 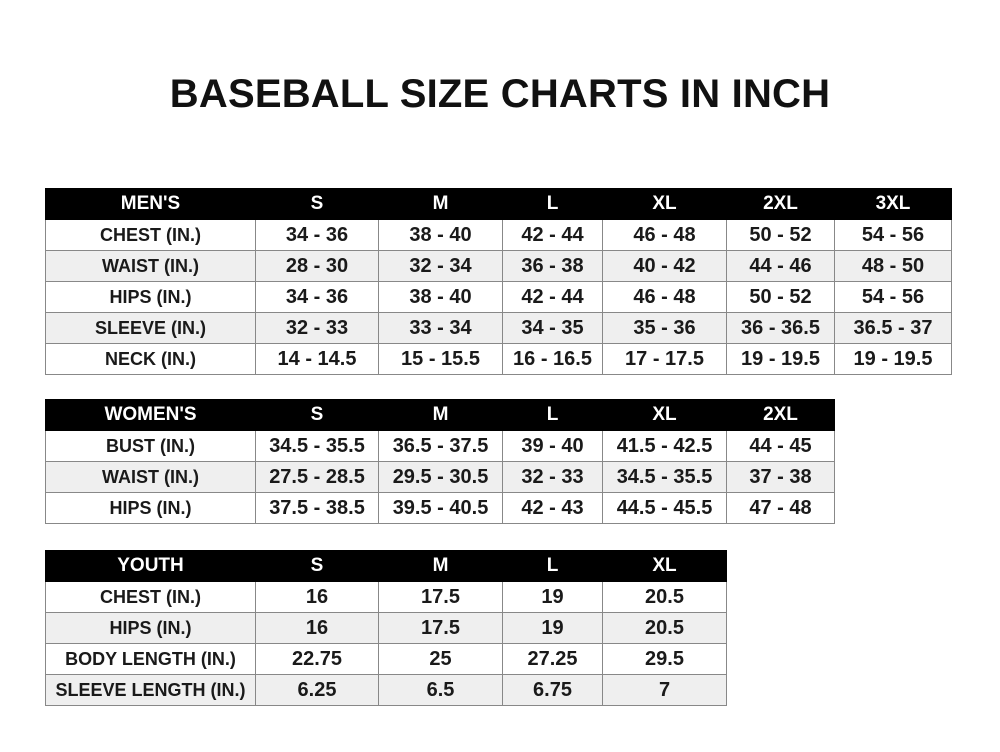 I want to click on size-value-cell: 32 - 33, so click(x=552, y=477).